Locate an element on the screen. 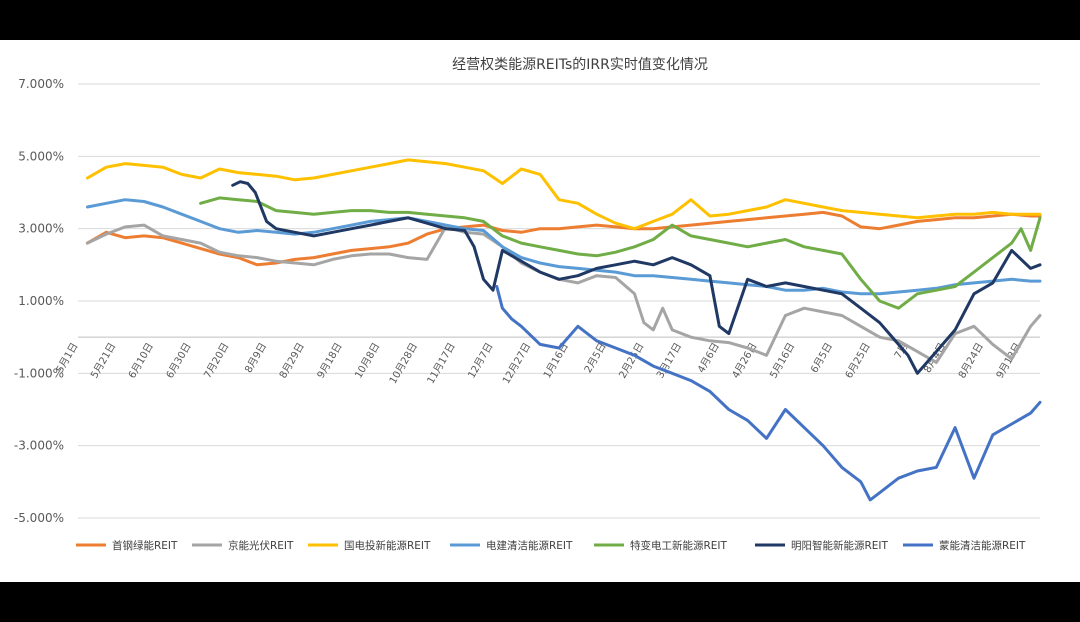  x-tick-label: 12月27日 is located at coordinates (516, 363).